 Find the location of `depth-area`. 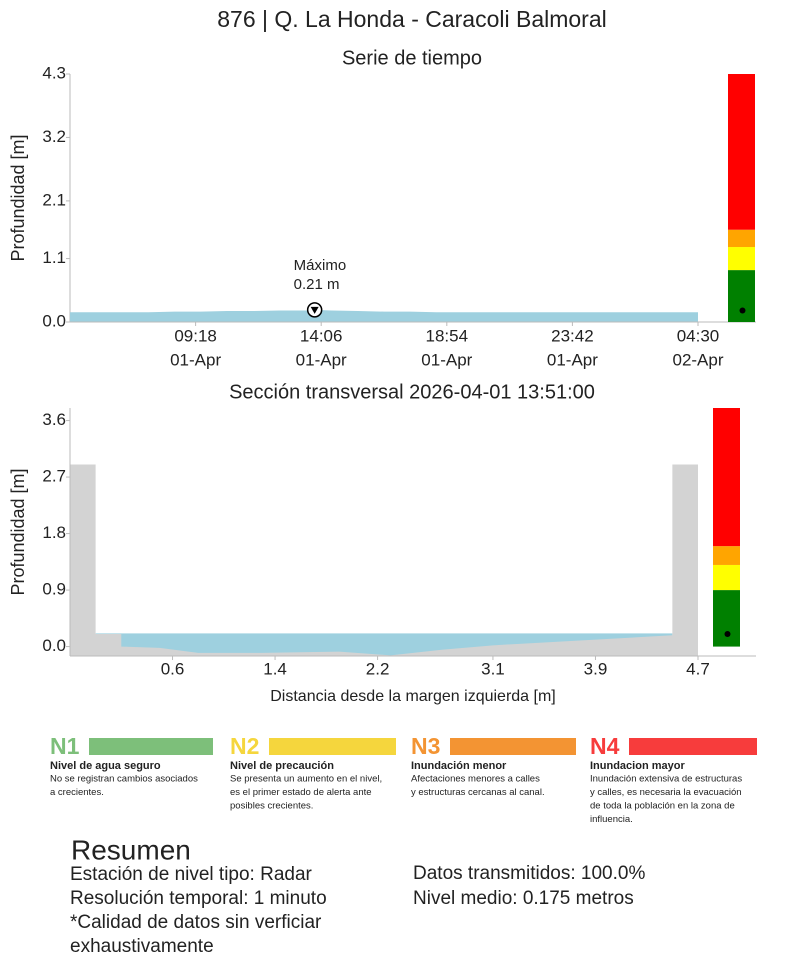

depth-area is located at coordinates (384, 315).